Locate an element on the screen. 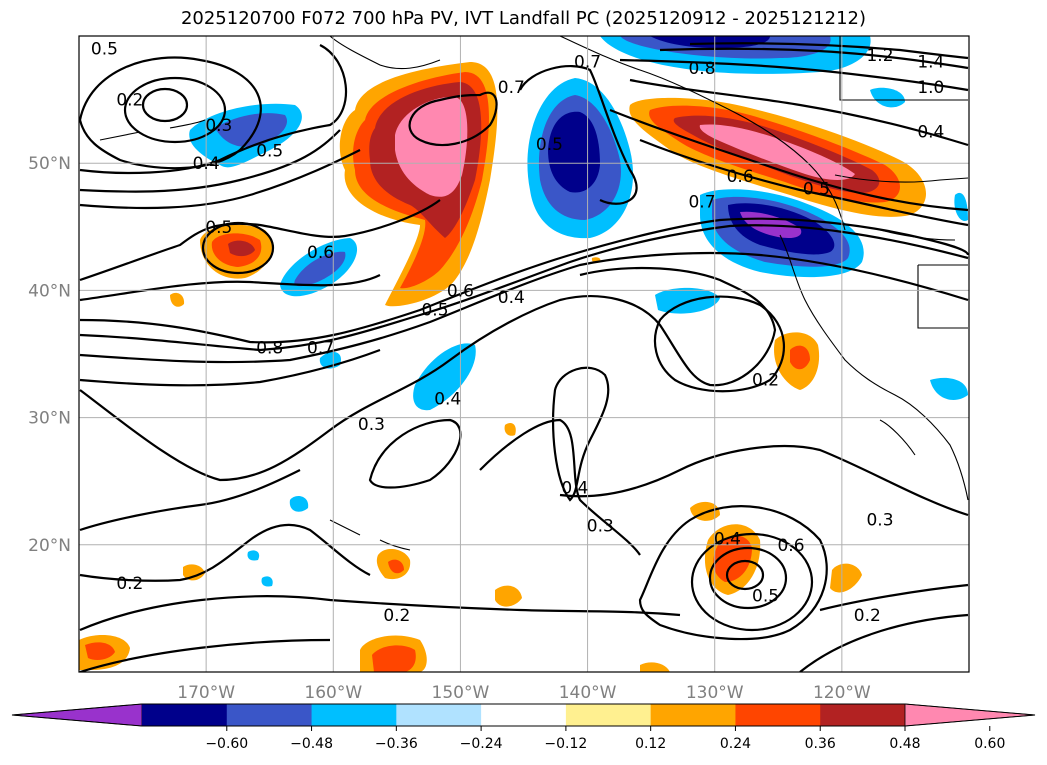 The height and width of the screenshot is (765, 1047). contour-label-2: 0.3 is located at coordinates (218, 126).